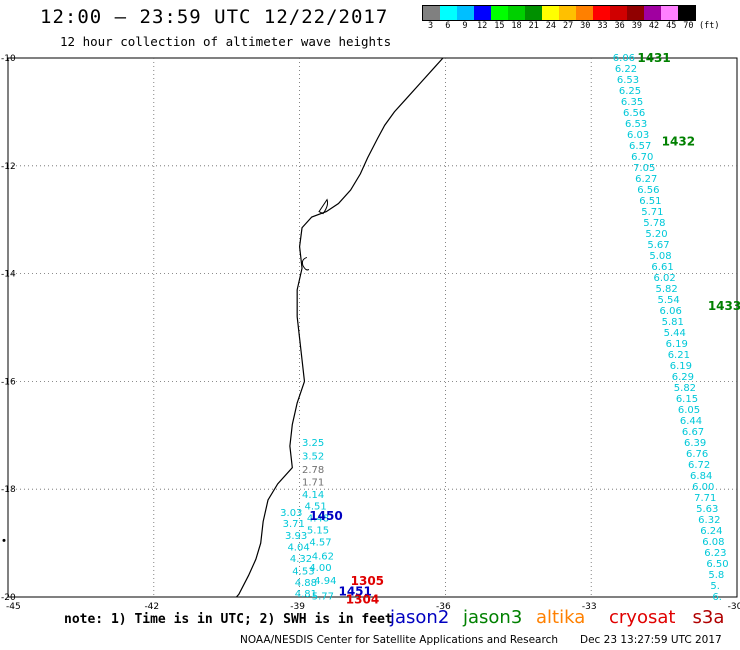  What do you see at coordinates (703, 487) in the screenshot?
I see `wave-height-value: 6.00` at bounding box center [703, 487].